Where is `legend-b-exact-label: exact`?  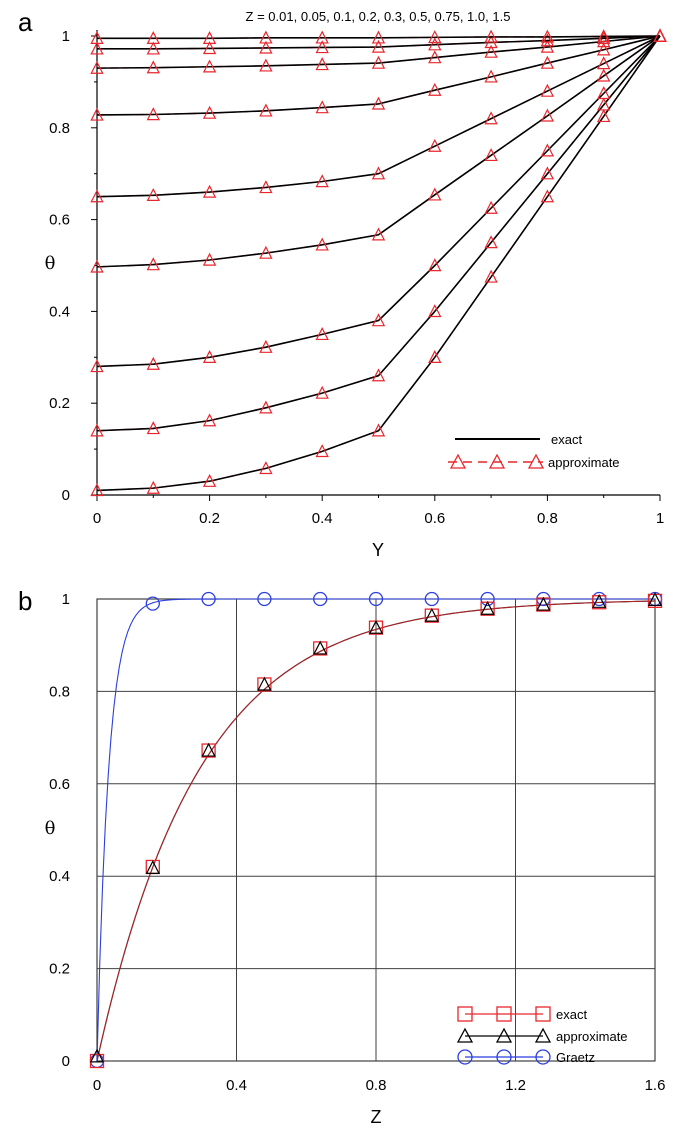
legend-b-exact-label: exact is located at coordinates (571, 1014).